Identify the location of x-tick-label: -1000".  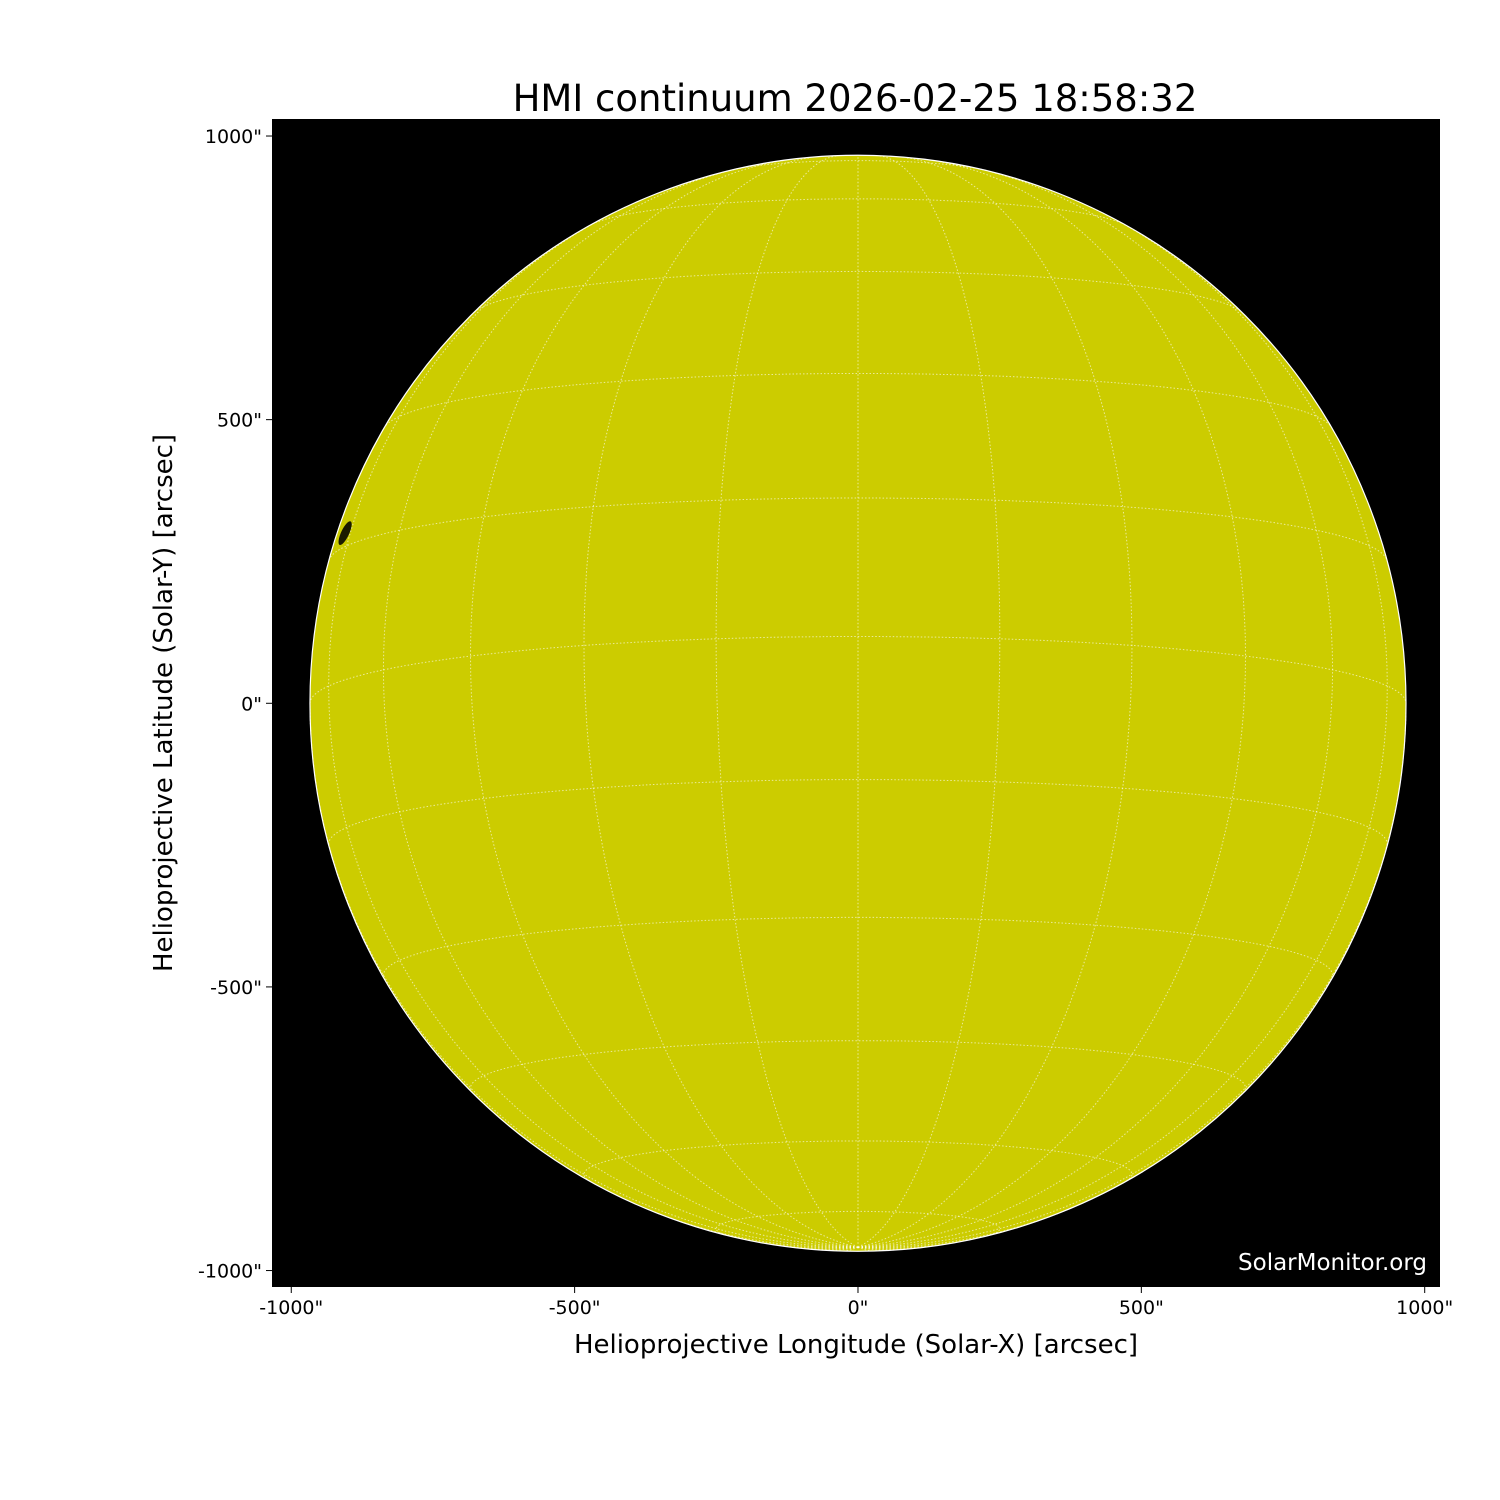
(291, 1308).